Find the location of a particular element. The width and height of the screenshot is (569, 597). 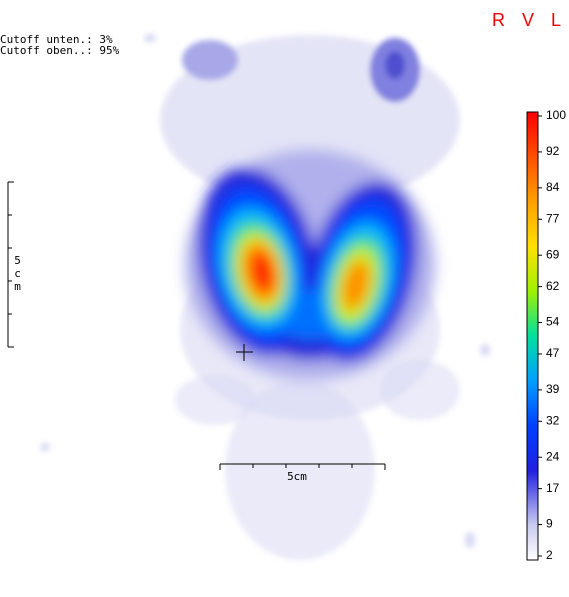

colorbar-tick-label: 62 is located at coordinates (553, 286).